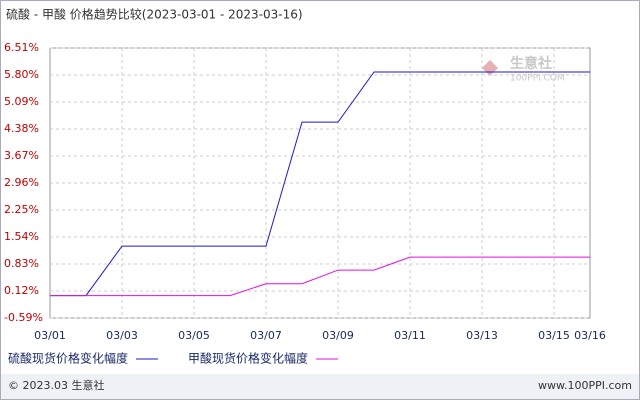 The image size is (640, 404). Describe the element at coordinates (320, 386) in the screenshot. I see `footer-bar` at that location.